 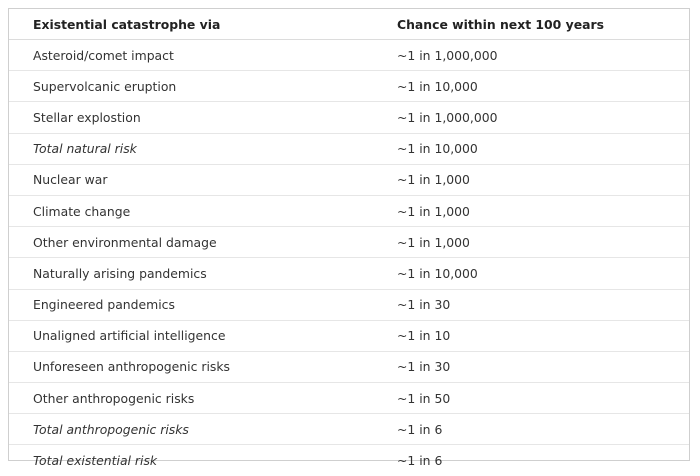 What do you see at coordinates (191, 148) in the screenshot?
I see `risk-label-cell: Total natural risk` at bounding box center [191, 148].